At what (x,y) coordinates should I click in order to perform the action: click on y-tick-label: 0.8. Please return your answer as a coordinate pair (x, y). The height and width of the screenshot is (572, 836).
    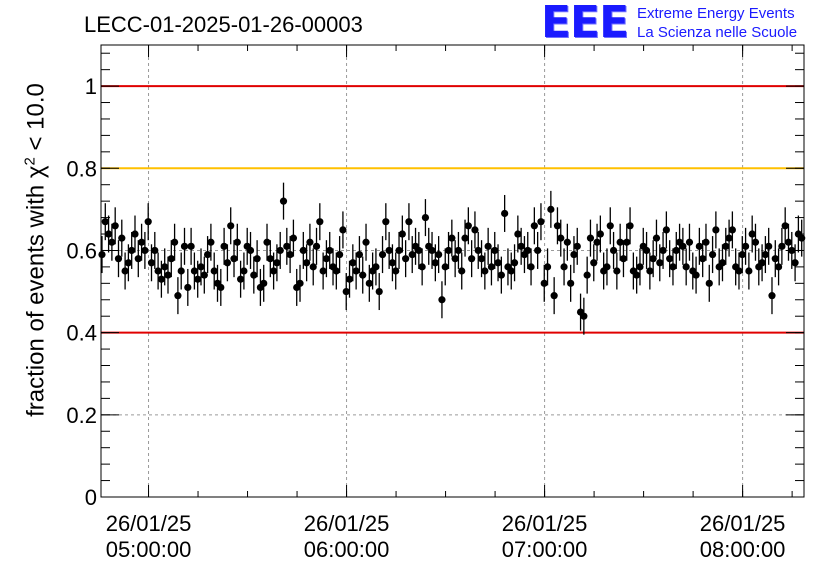
    Looking at the image, I should click on (81, 168).